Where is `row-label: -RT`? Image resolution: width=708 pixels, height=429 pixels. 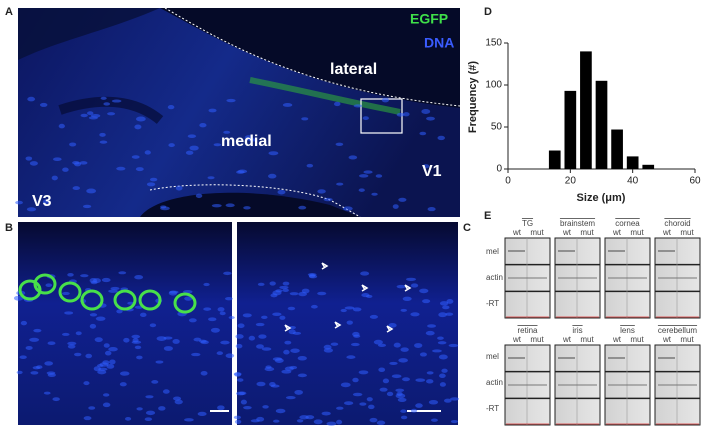 row-label: -RT is located at coordinates (492, 408).